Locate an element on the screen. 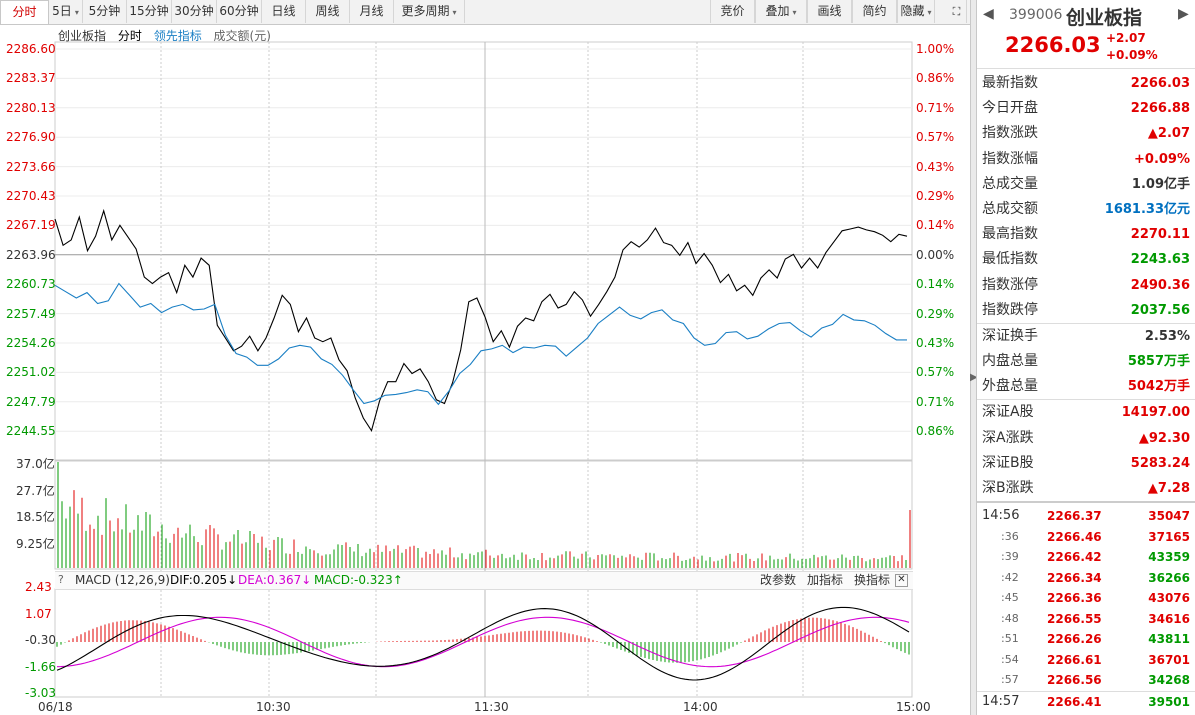 Image resolution: width=1195 pixels, height=715 pixels. tick-time: :42 is located at coordinates (1010, 577).